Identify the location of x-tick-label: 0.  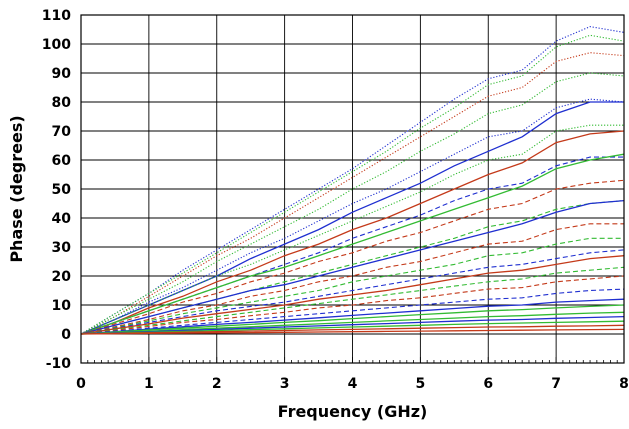
(81, 384).